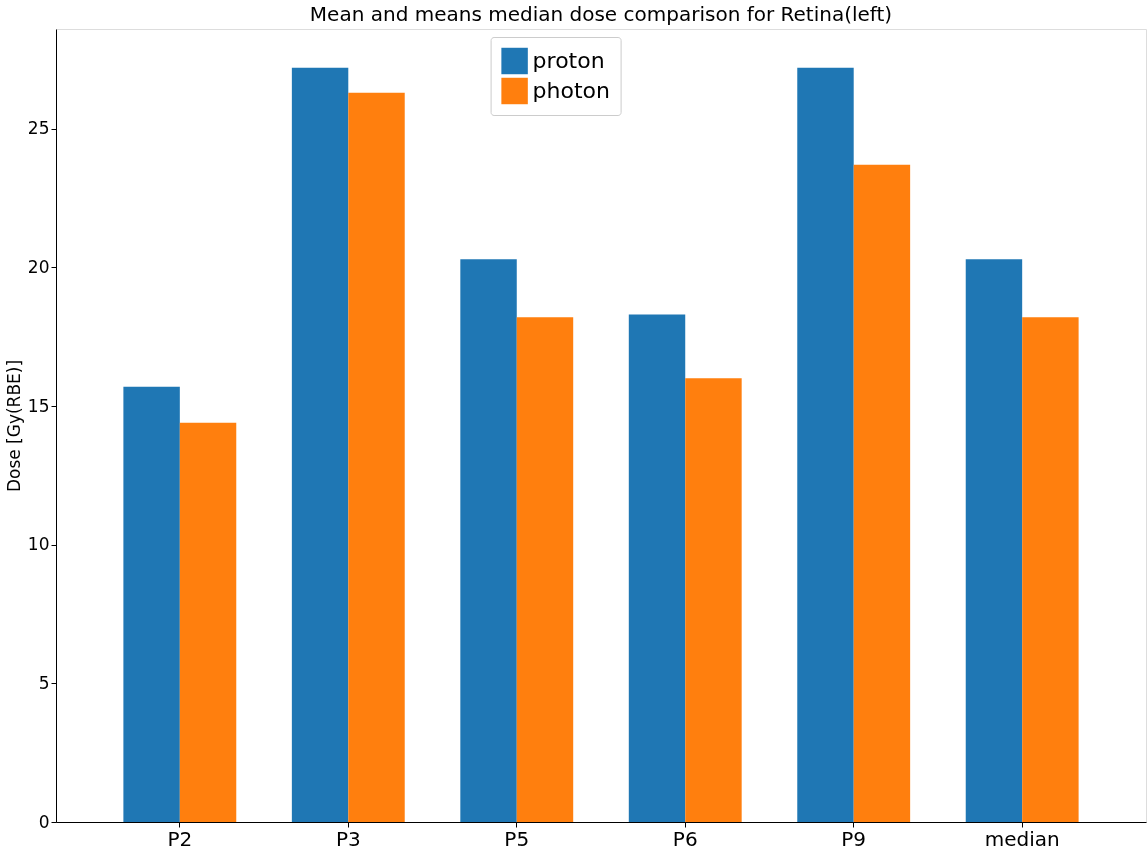 This screenshot has height=854, width=1148. What do you see at coordinates (568, 60) in the screenshot?
I see `legend-label: proton` at bounding box center [568, 60].